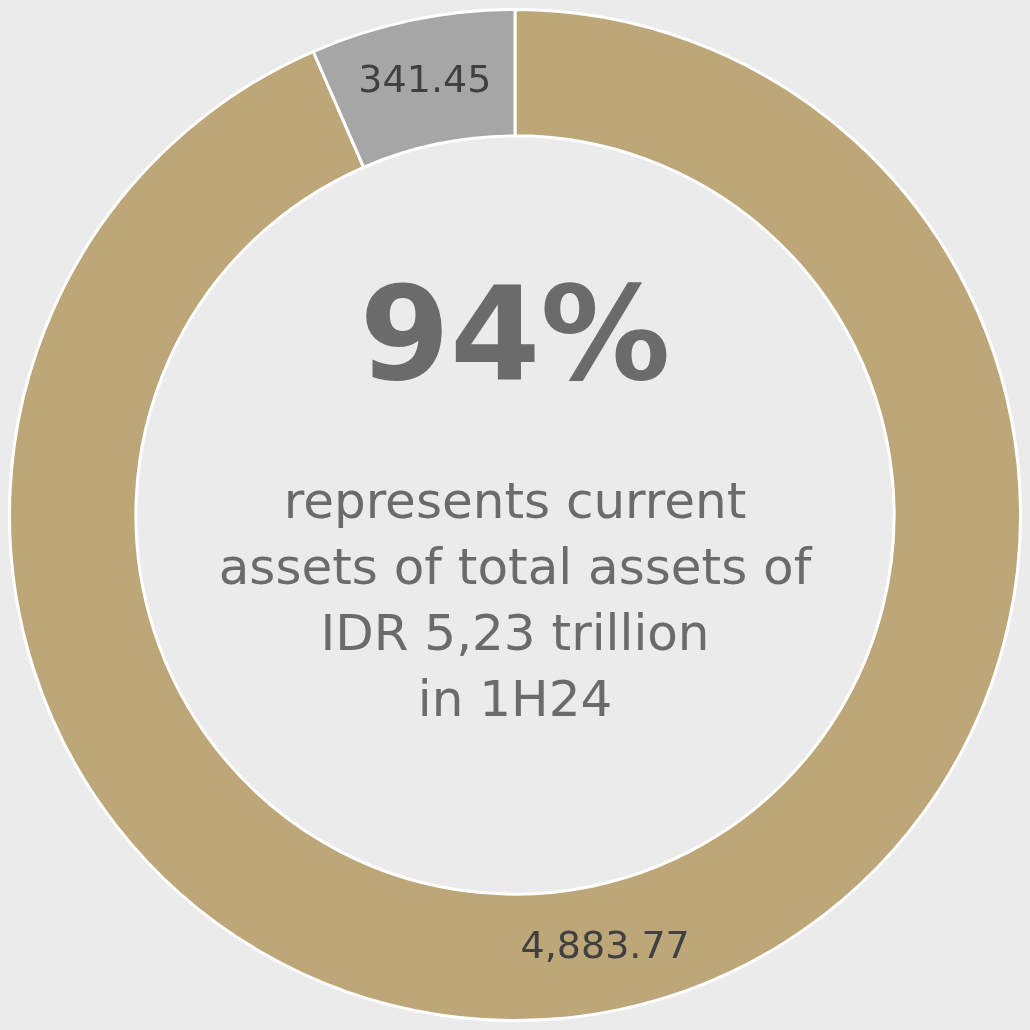 This screenshot has height=1030, width=1030. Describe the element at coordinates (605, 944) in the screenshot. I see `data-label: 4,883.77` at that location.